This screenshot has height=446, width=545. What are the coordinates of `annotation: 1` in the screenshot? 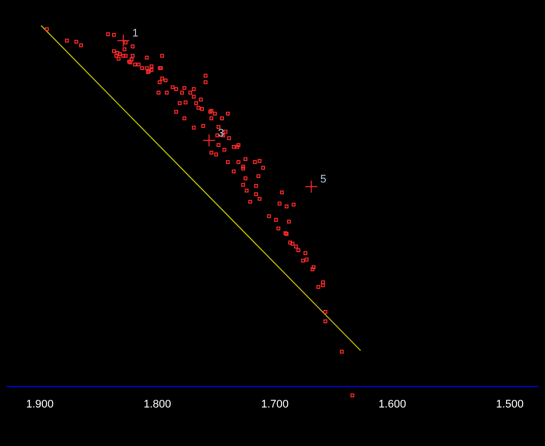 It's located at (135, 34).